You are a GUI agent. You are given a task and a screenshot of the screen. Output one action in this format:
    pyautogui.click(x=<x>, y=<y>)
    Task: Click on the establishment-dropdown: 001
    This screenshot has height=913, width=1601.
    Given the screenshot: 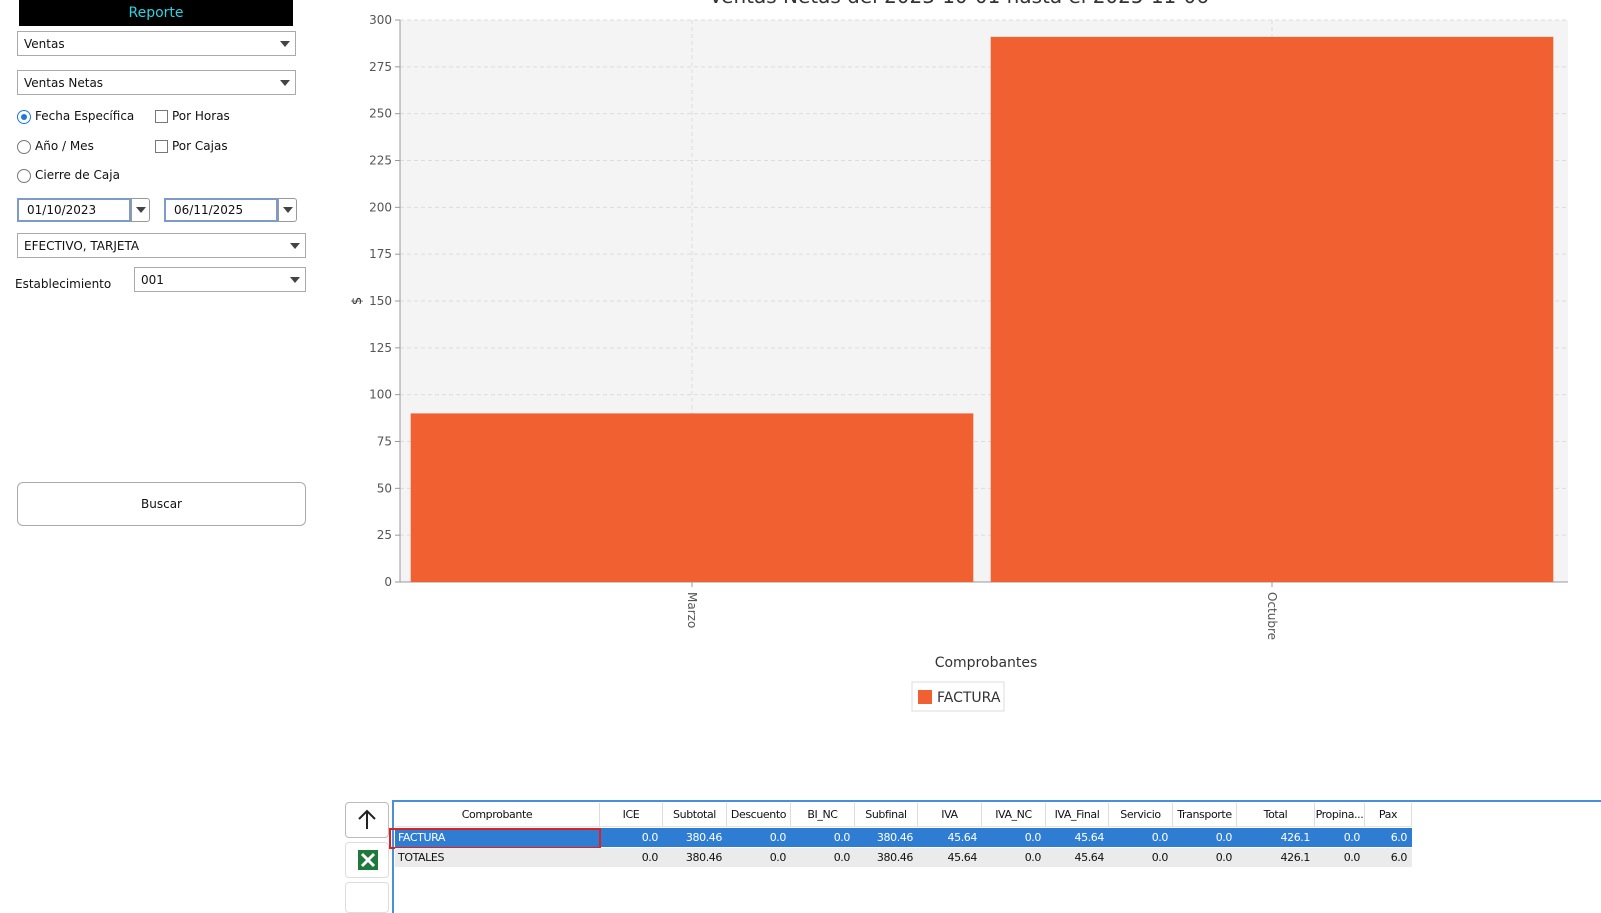 What is the action you would take?
    pyautogui.click(x=220, y=279)
    